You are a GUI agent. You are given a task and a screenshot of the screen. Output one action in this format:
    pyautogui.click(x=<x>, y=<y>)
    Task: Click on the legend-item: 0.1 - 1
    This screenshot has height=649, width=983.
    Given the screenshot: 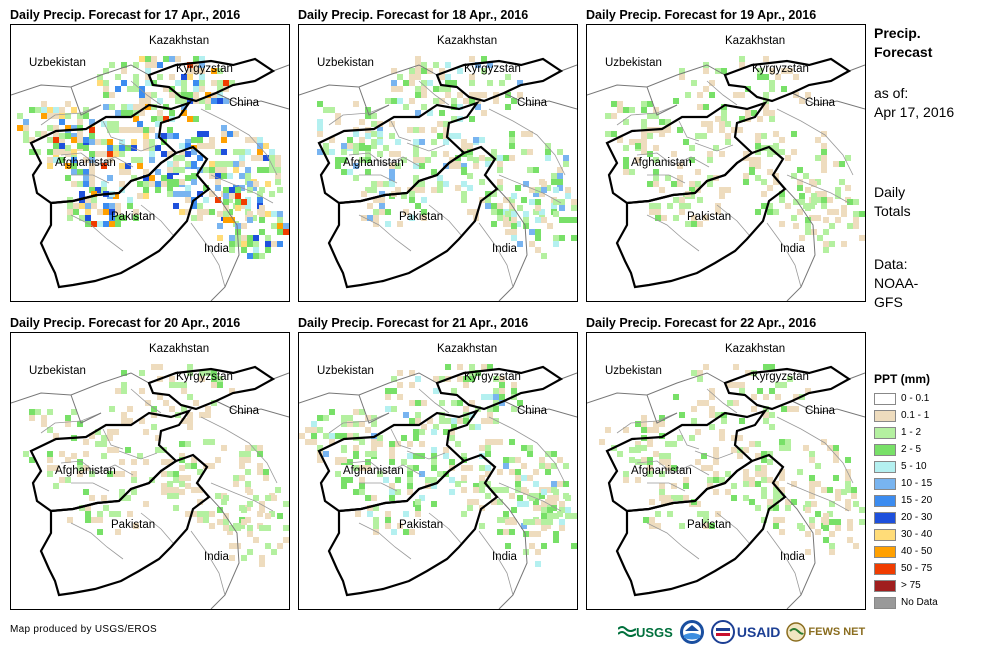 What is the action you would take?
    pyautogui.click(x=924, y=415)
    